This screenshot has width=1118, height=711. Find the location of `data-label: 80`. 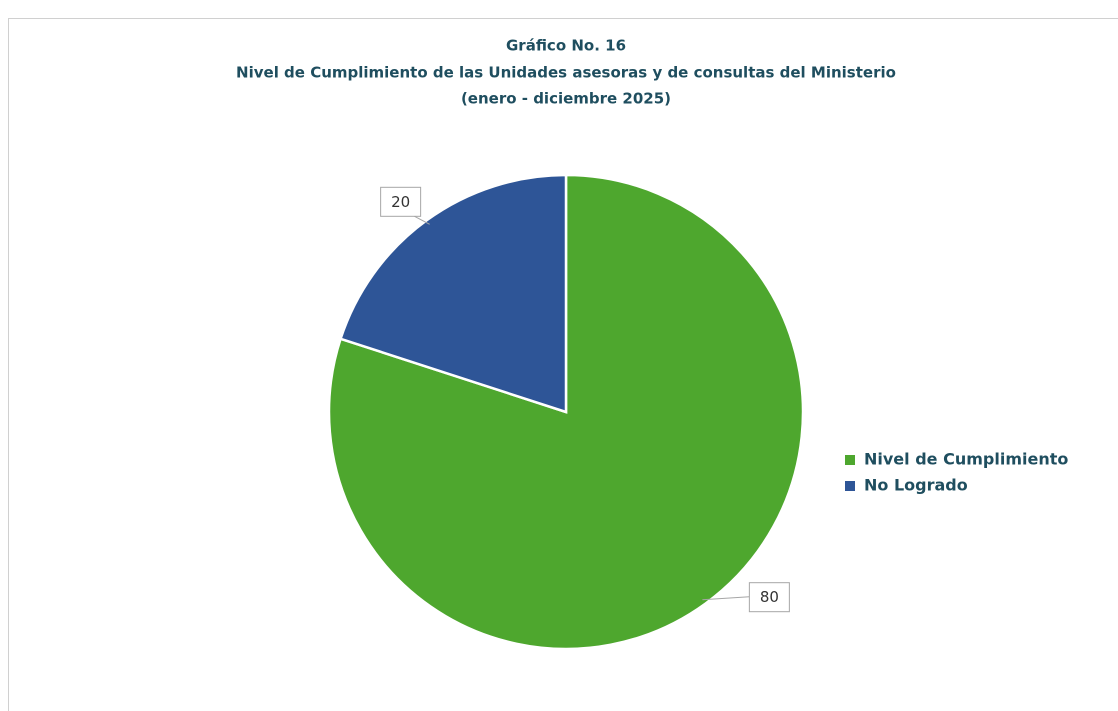

data-label: 80 is located at coordinates (769, 597).